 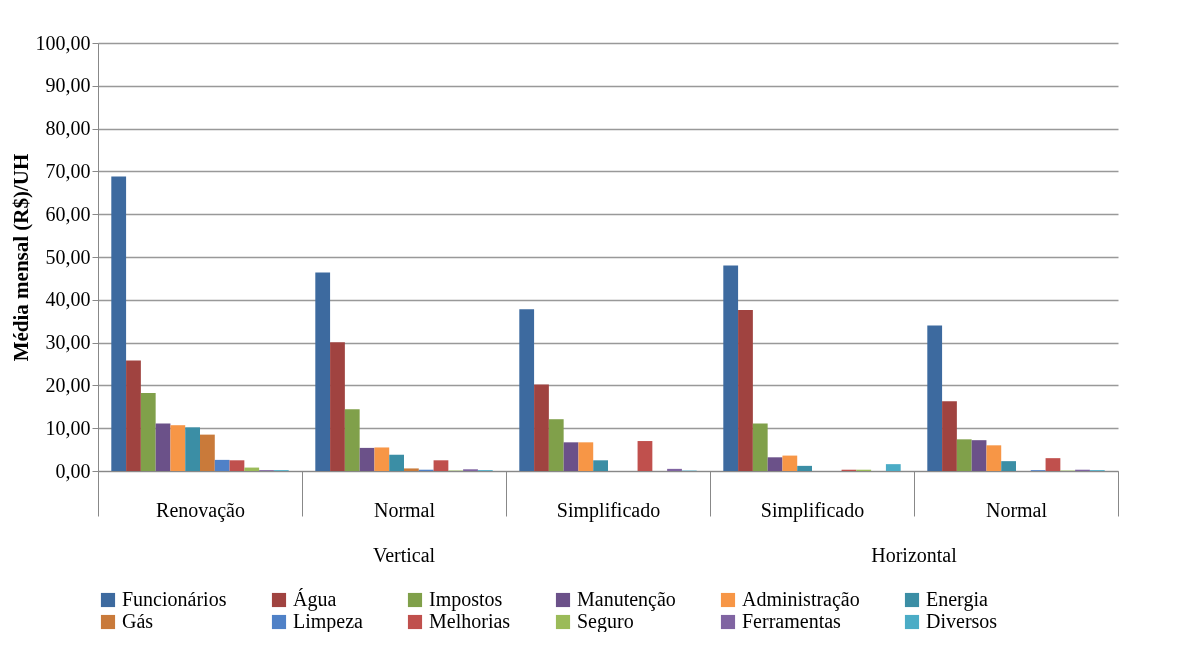 What do you see at coordinates (174, 599) in the screenshot?
I see `legend-label: Funcionários` at bounding box center [174, 599].